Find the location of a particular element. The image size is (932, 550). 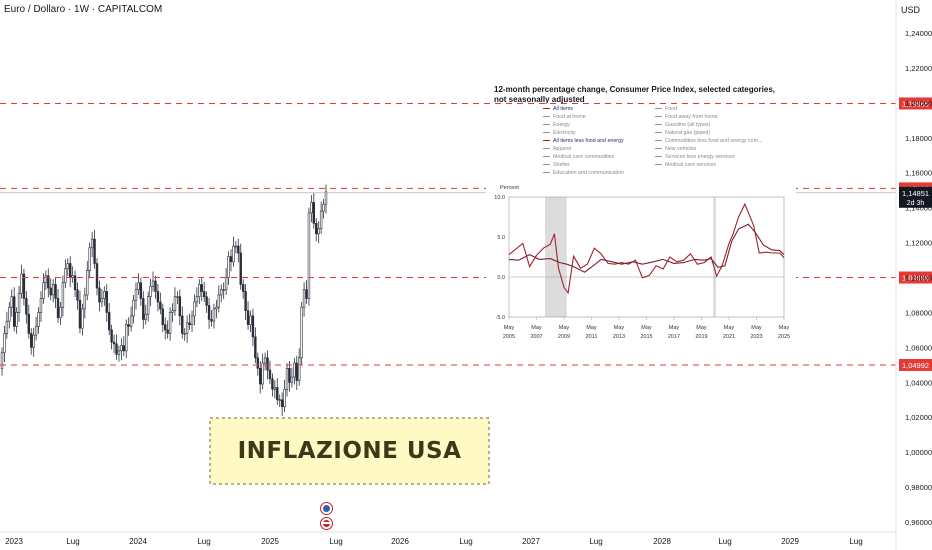

currency-label: USD is located at coordinates (910, 10).